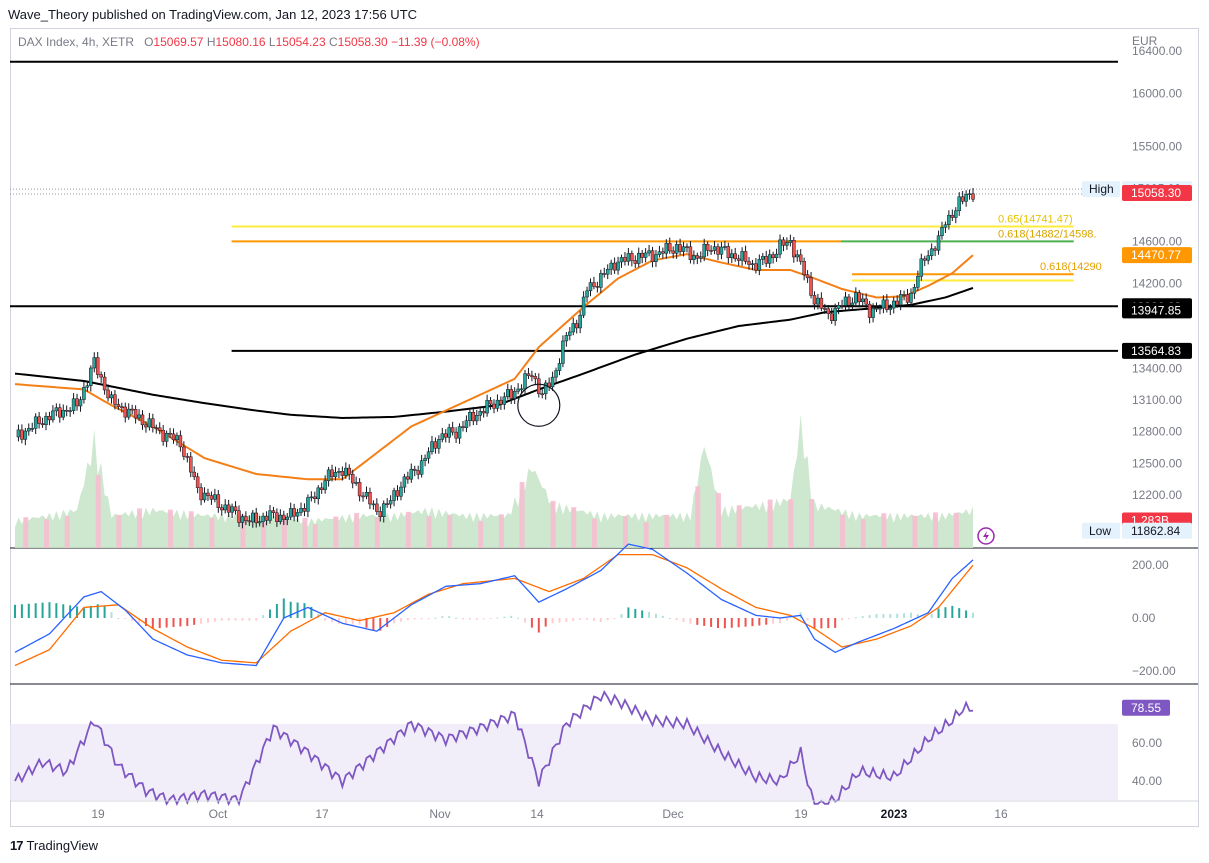 Image resolution: width=1209 pixels, height=863 pixels. What do you see at coordinates (272, 42) in the screenshot?
I see `low-label: L` at bounding box center [272, 42].